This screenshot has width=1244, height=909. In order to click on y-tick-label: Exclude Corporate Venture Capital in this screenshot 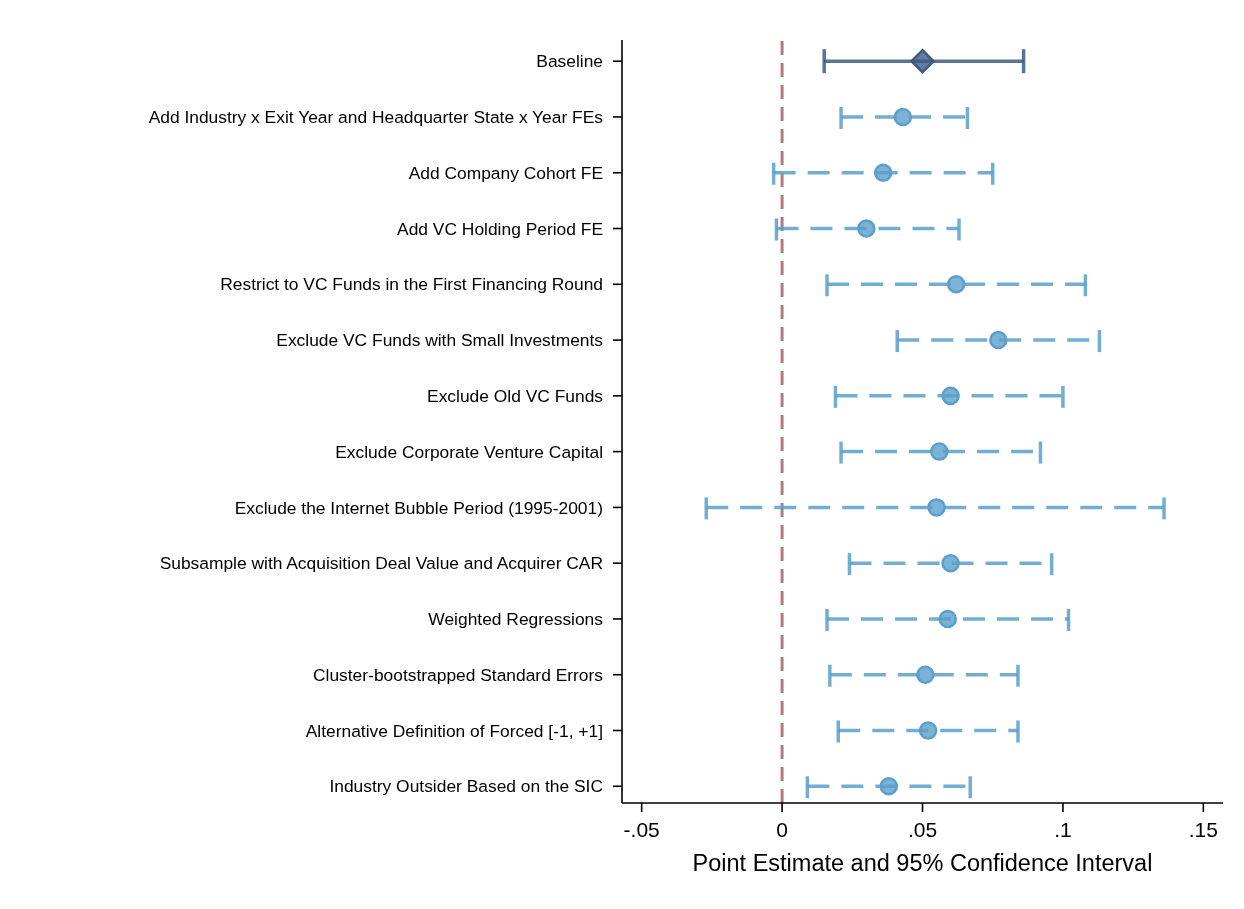, I will do `click(469, 451)`.